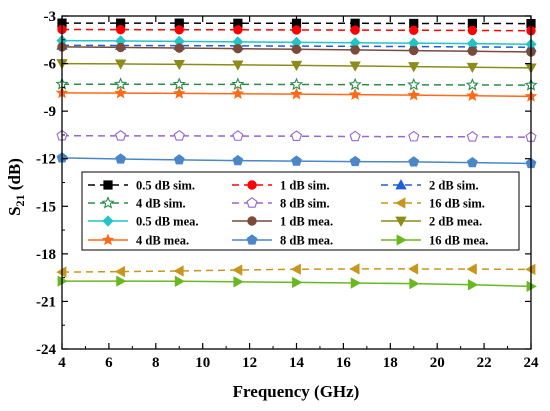 This screenshot has height=411, width=550. Describe the element at coordinates (161, 204) in the screenshot. I see `legend-label: 4 dB sim.` at that location.